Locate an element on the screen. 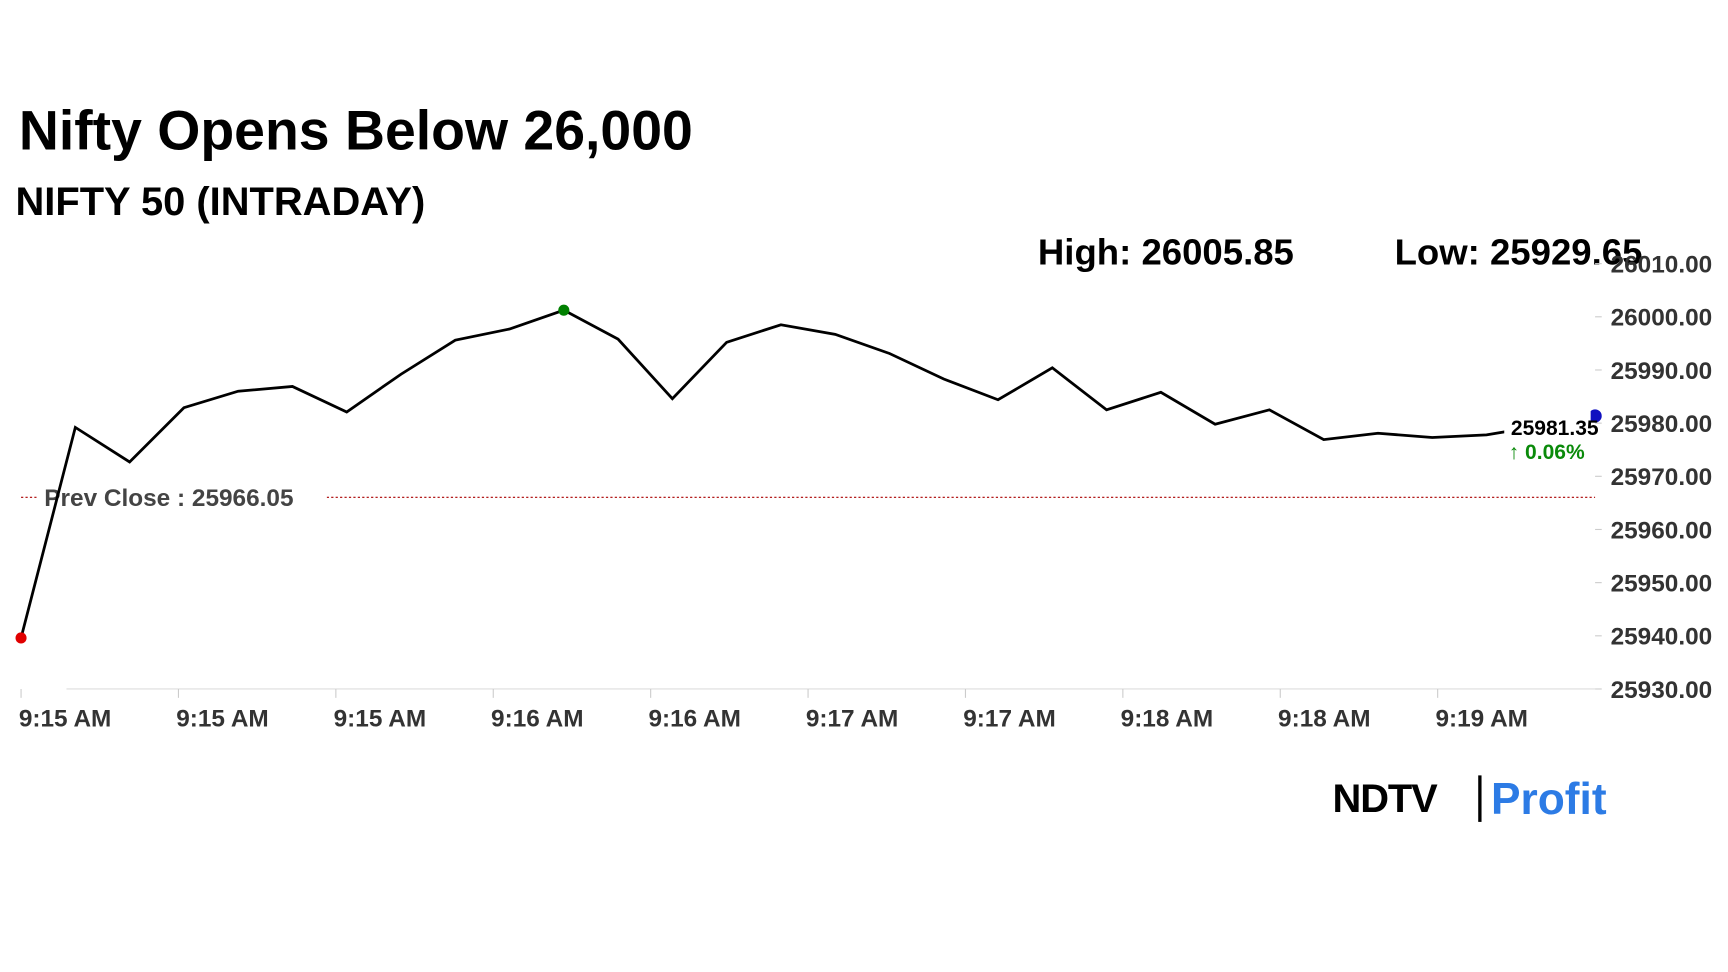  high-label: High: 26005.85 is located at coordinates (1166, 252).